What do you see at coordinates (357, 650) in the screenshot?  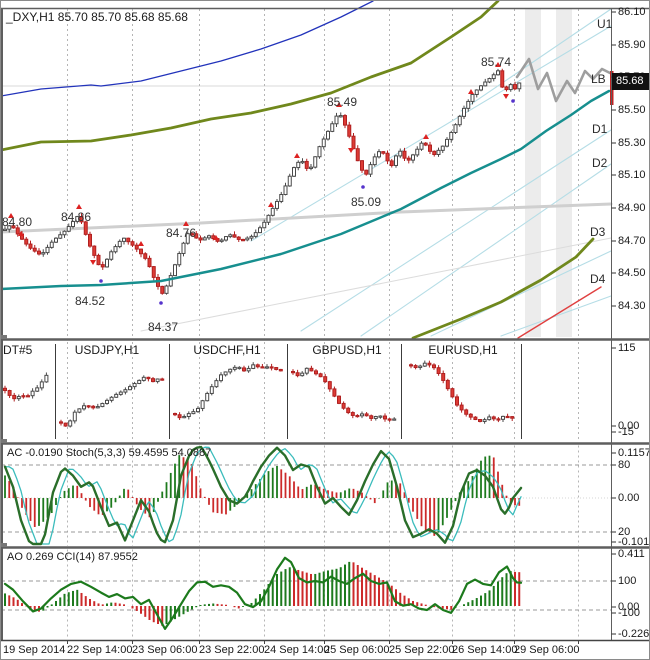 I see `time-label: 25 Sep 06:00` at bounding box center [357, 650].